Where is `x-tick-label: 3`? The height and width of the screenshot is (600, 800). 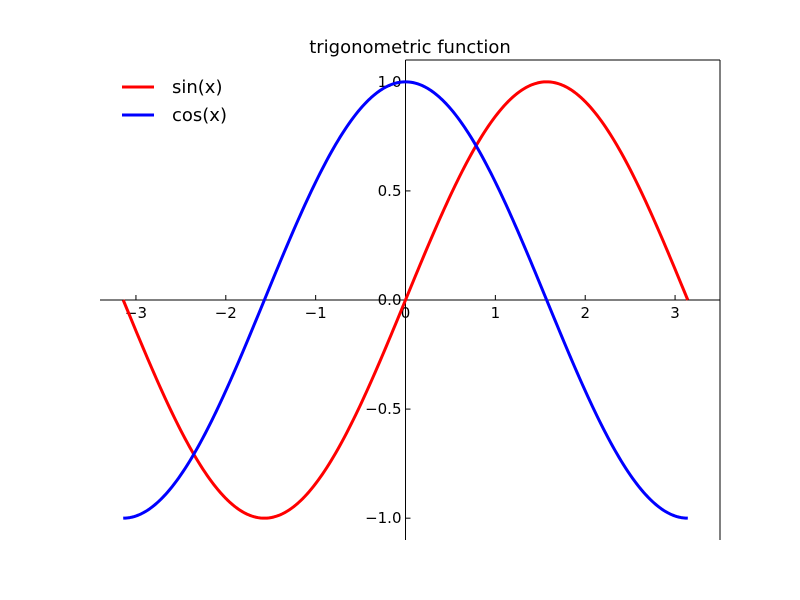 x-tick-label: 3 is located at coordinates (675, 313).